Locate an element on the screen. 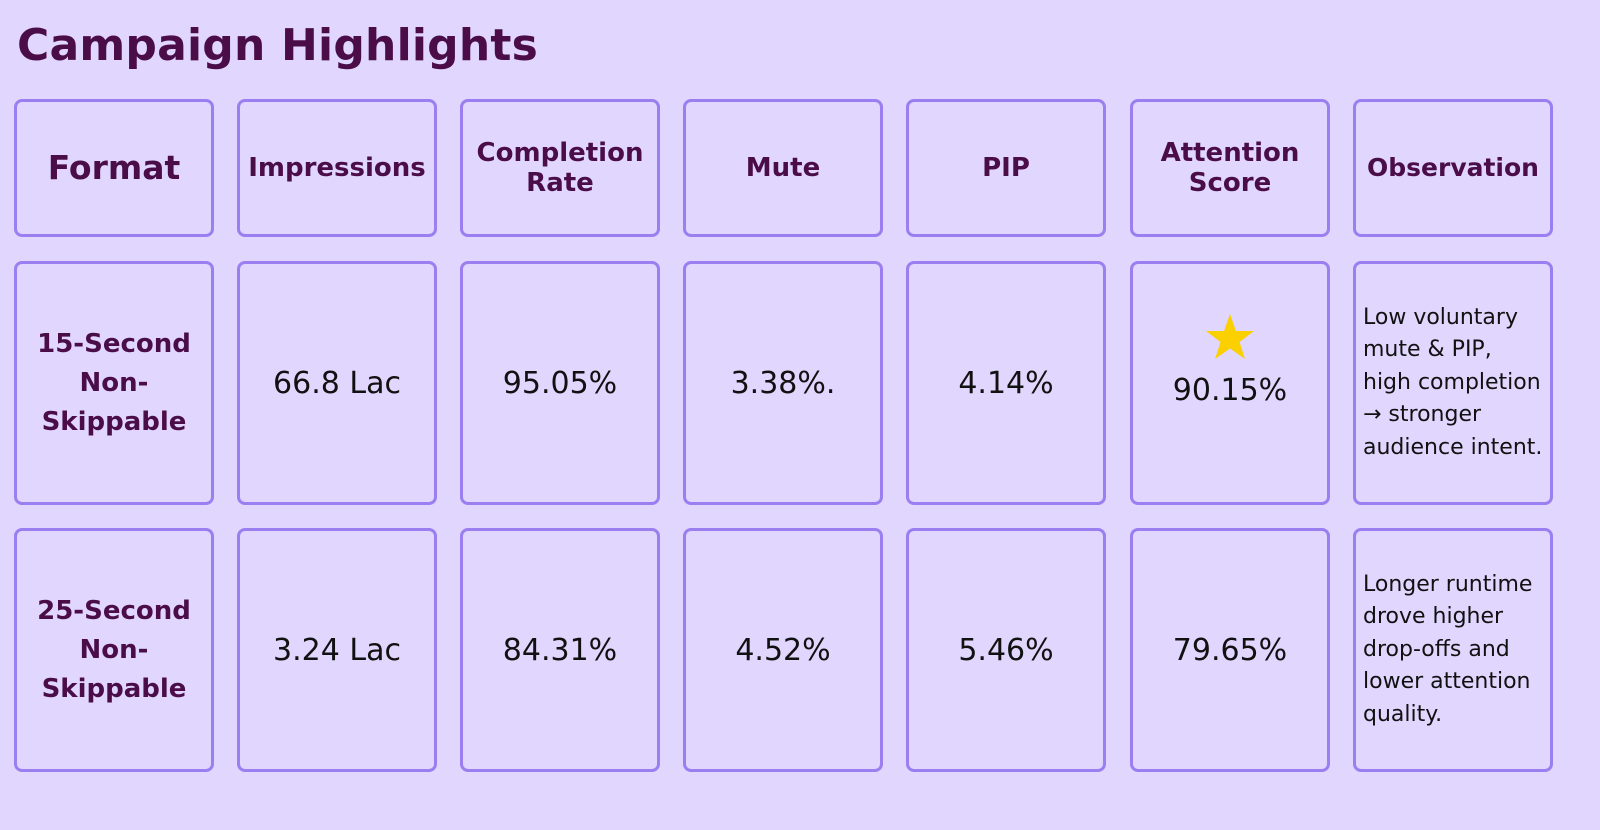  row-1-impressions: 66.8 Lac is located at coordinates (337, 383).